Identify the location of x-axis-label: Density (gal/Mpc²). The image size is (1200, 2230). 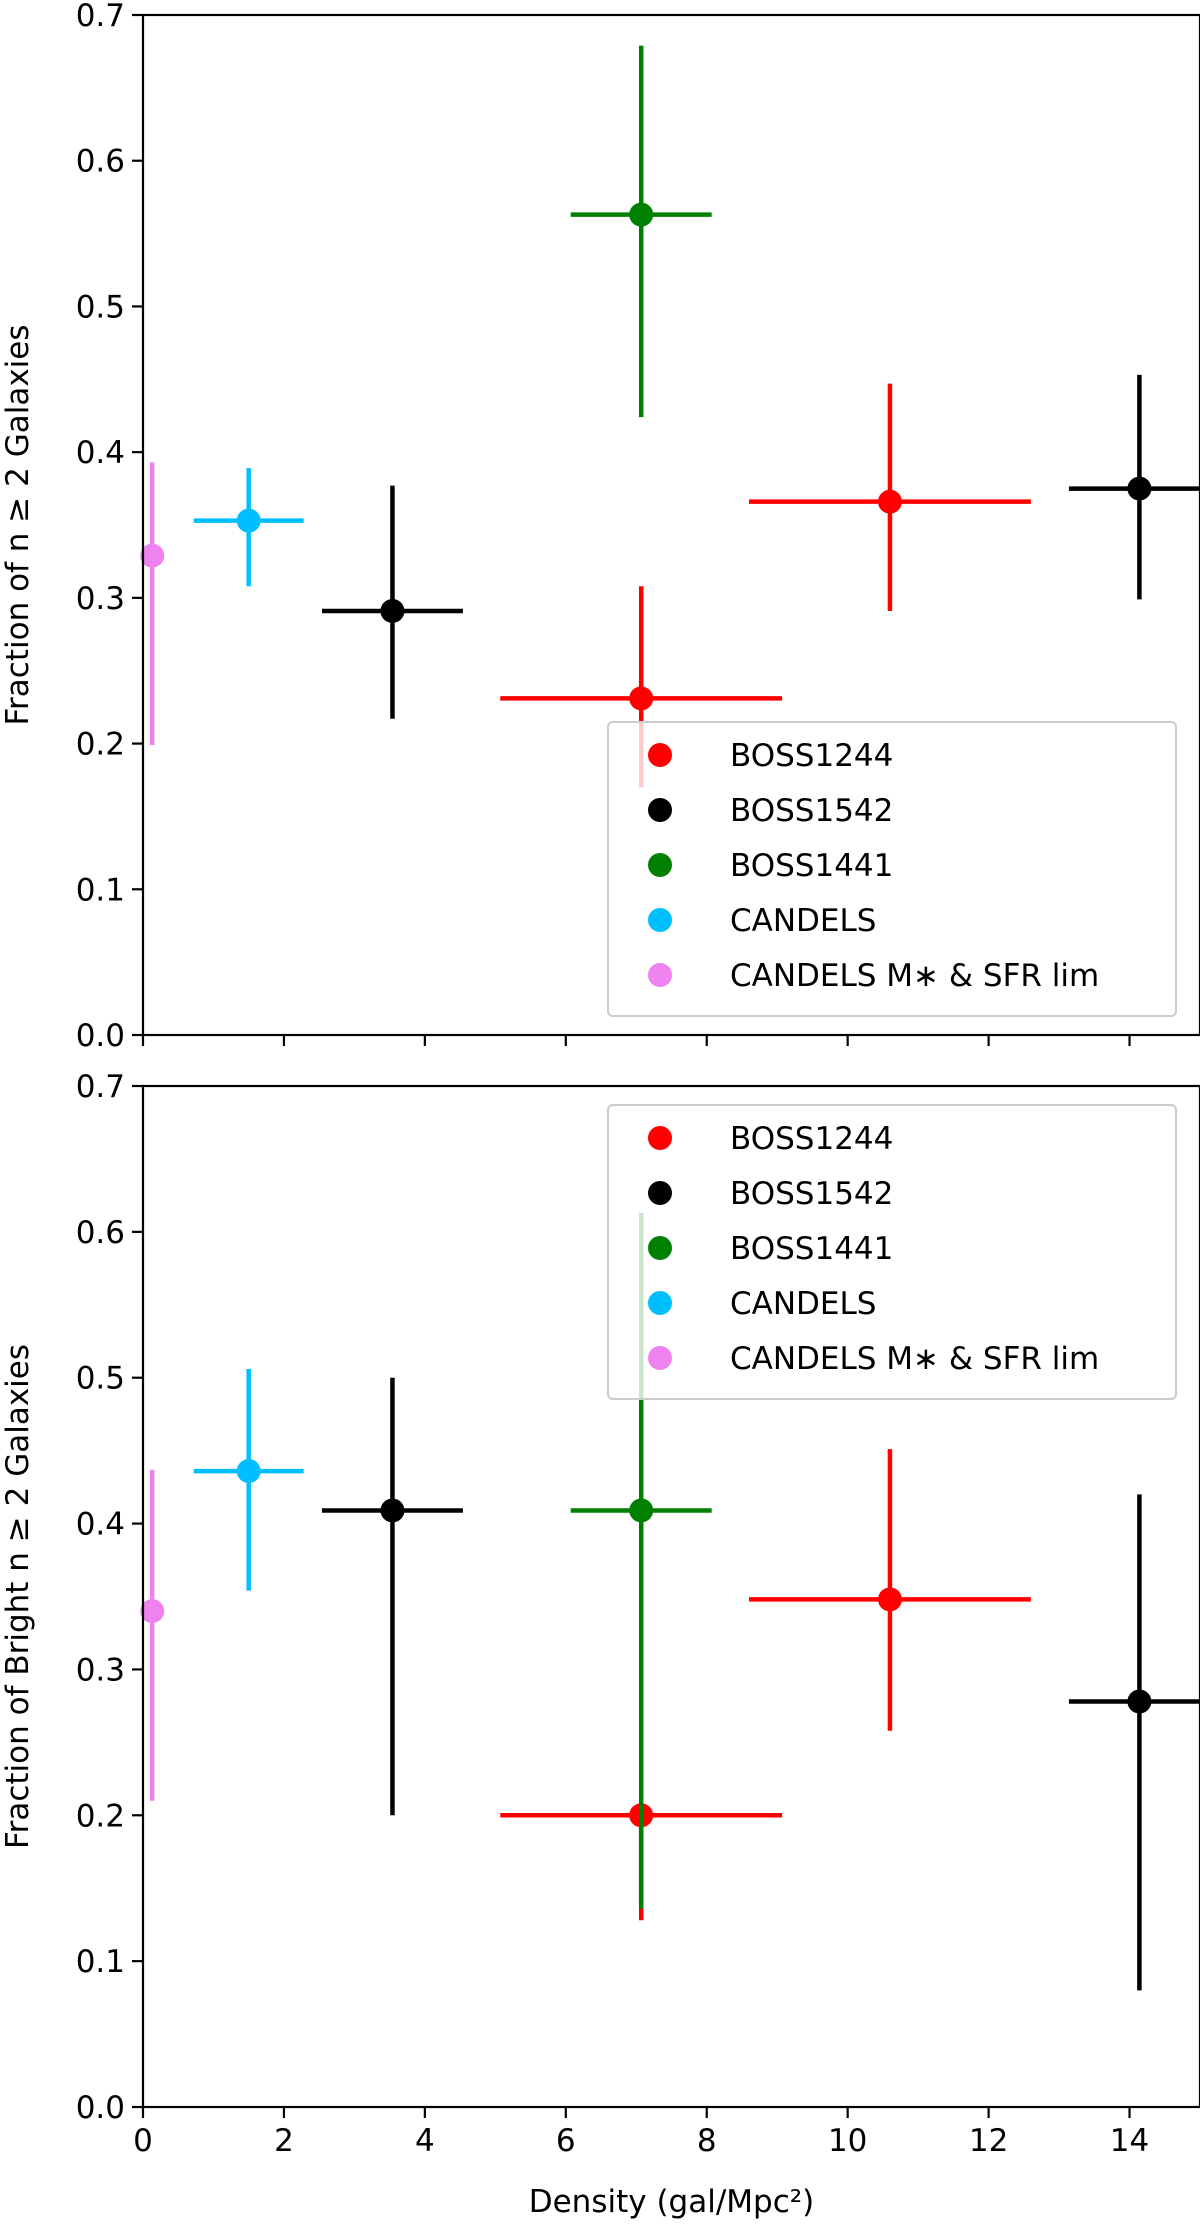
(672, 2202).